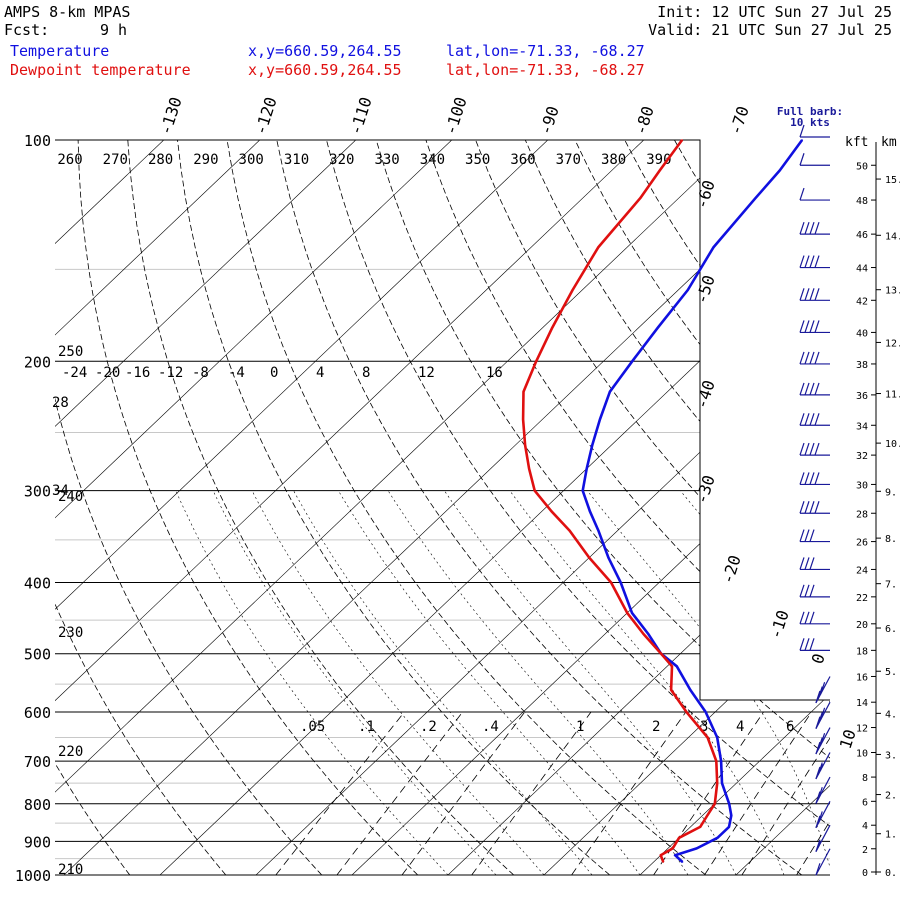 The height and width of the screenshot is (900, 900). Describe the element at coordinates (891, 672) in the screenshot. I see `km-tick-label: 5.` at that location.